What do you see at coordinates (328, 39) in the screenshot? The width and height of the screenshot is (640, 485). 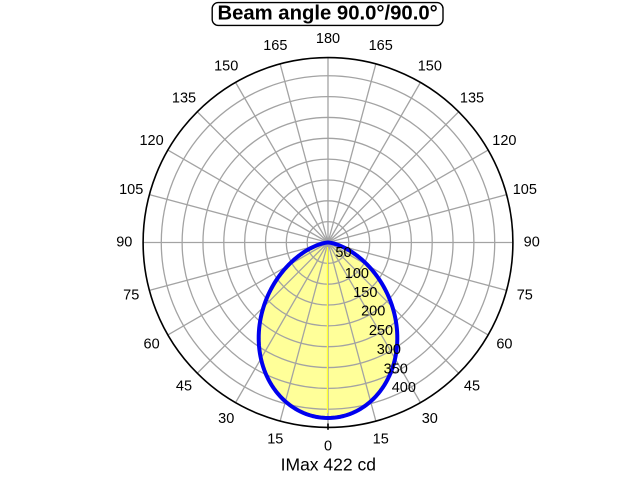 I see `svg-text: 180` at bounding box center [328, 39].